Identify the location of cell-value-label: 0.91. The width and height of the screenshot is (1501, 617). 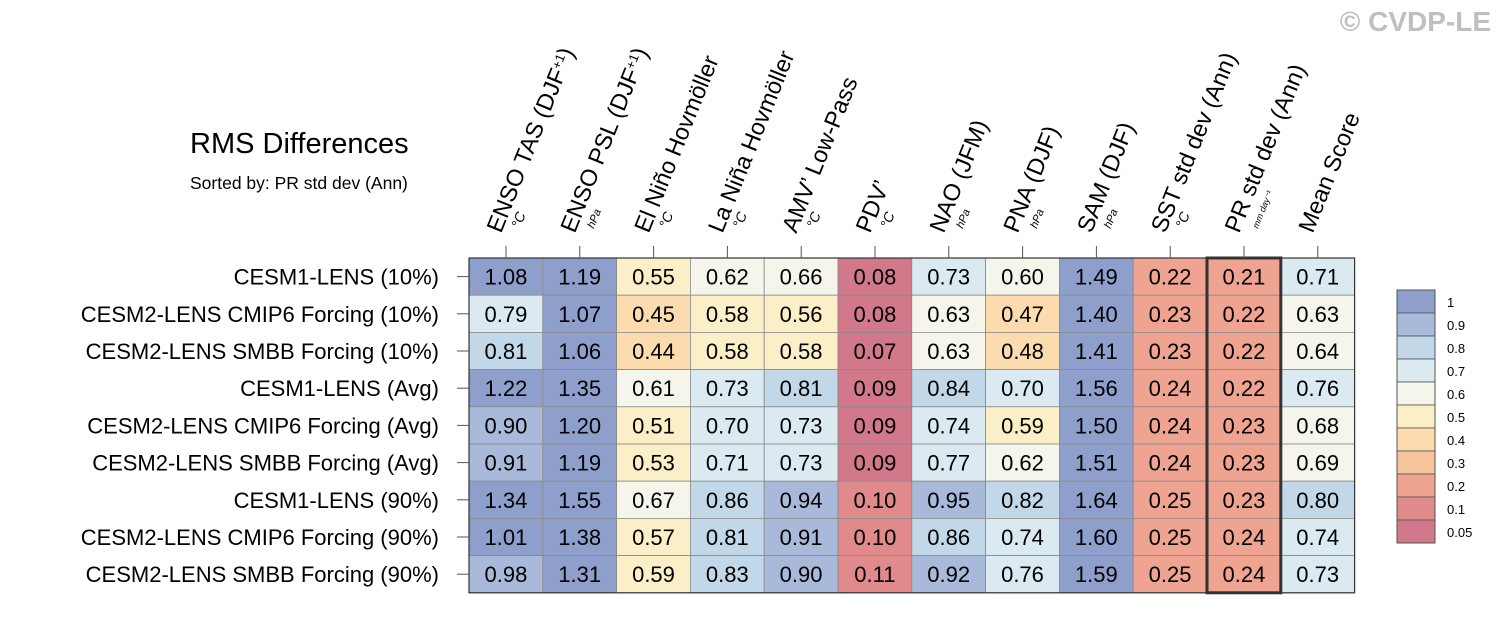
(801, 537).